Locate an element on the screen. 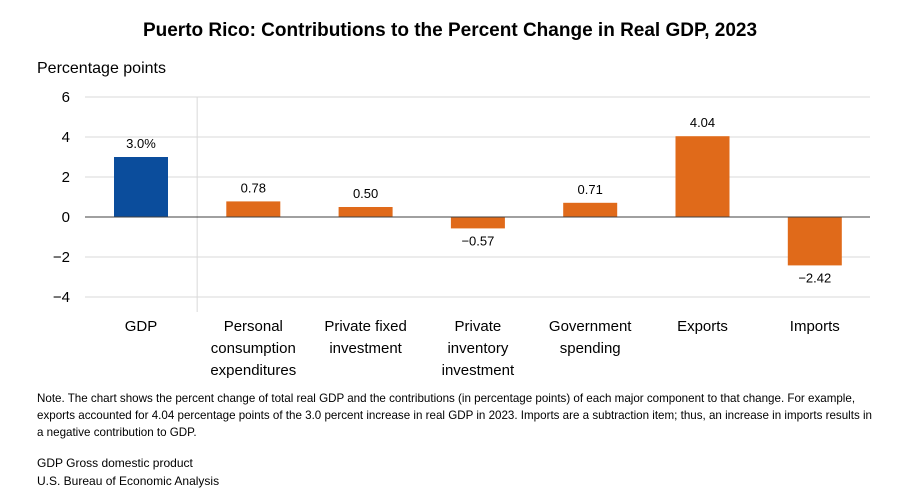 The width and height of the screenshot is (900, 501). data-label: 0.50 is located at coordinates (365, 193).